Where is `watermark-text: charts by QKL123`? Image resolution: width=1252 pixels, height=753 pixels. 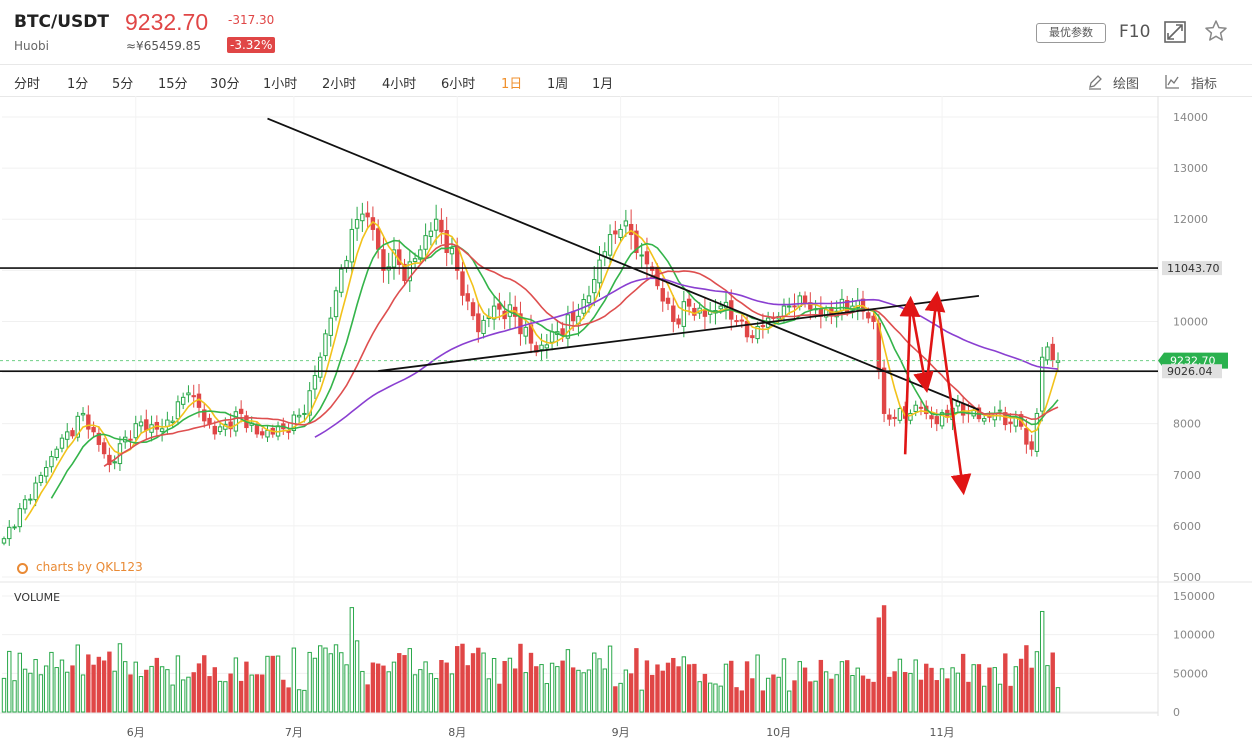 watermark-text: charts by QKL123 is located at coordinates (89, 567).